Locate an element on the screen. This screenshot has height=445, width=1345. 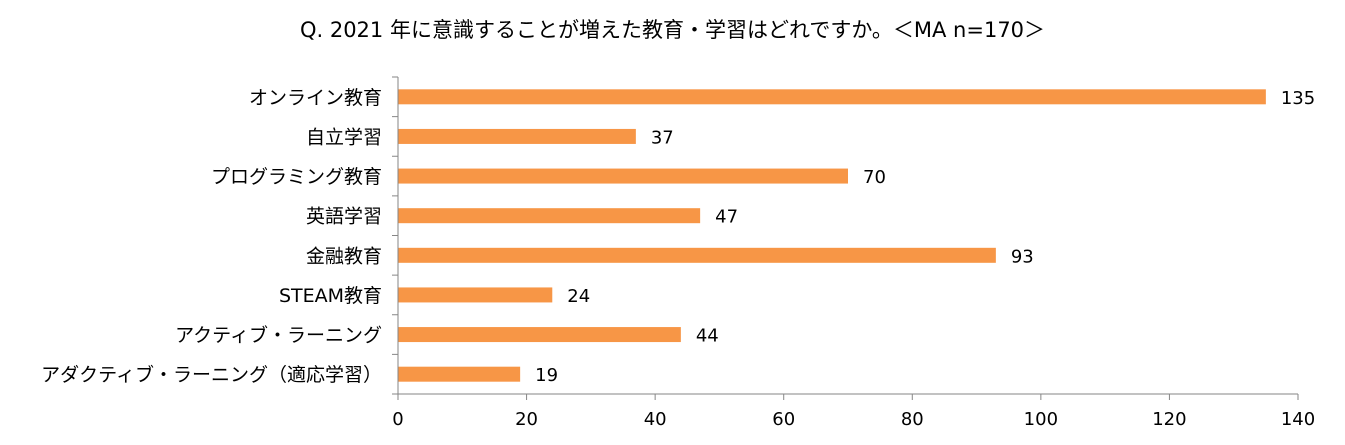
category-label: オンライン教育 is located at coordinates (315, 98).